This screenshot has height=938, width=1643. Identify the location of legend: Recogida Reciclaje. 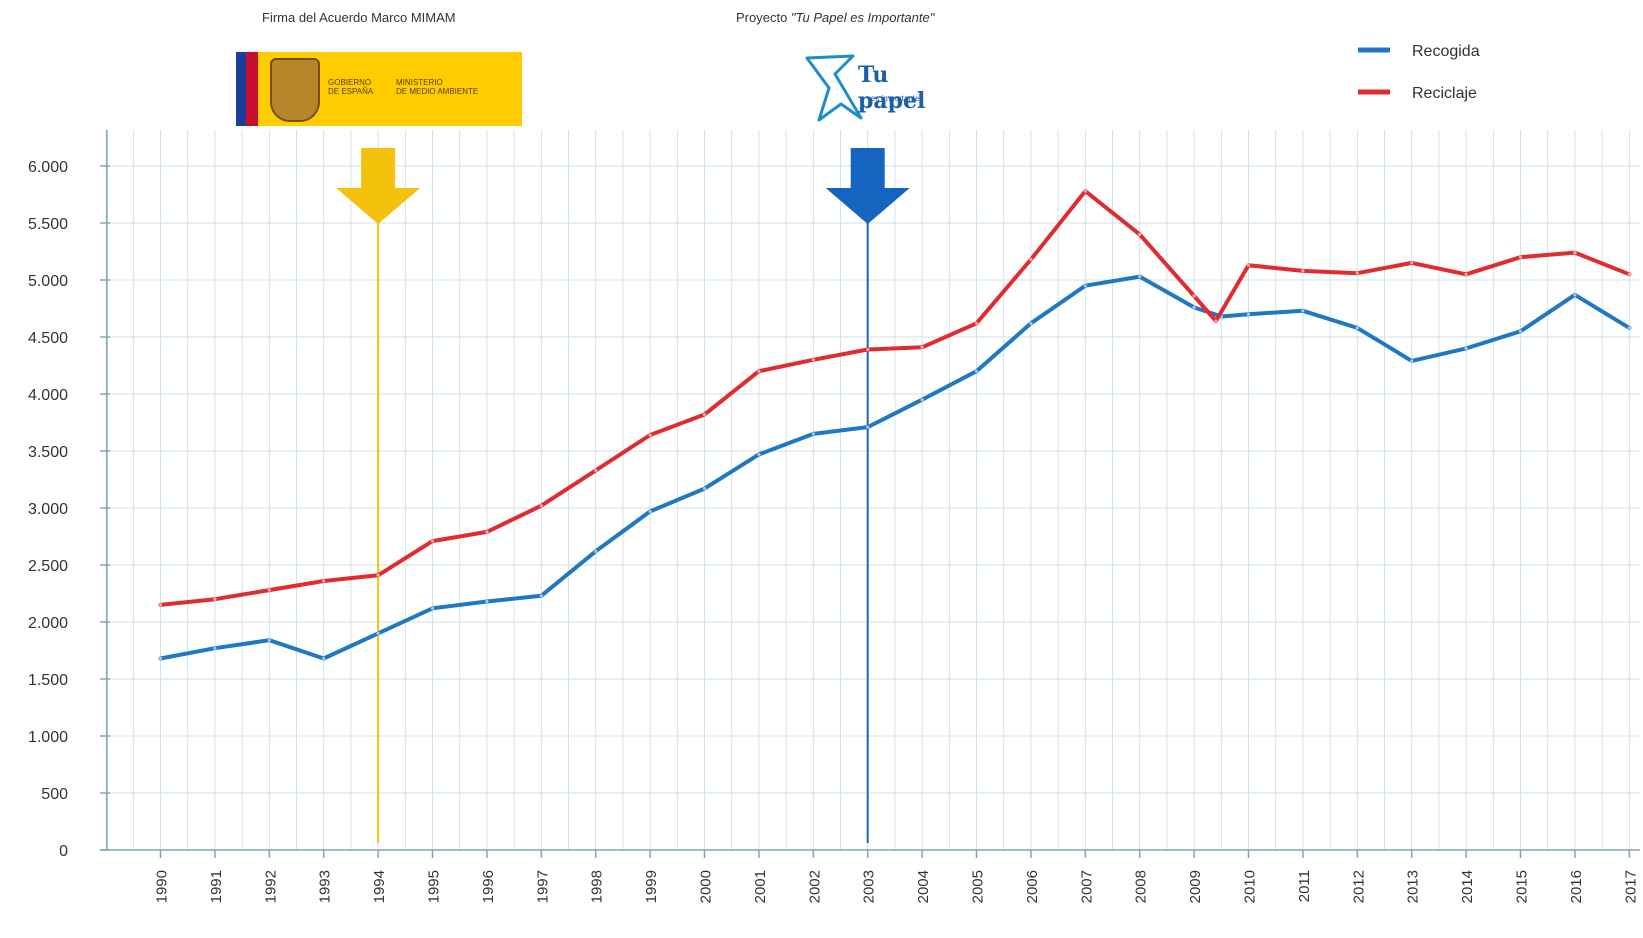
(1419, 72).